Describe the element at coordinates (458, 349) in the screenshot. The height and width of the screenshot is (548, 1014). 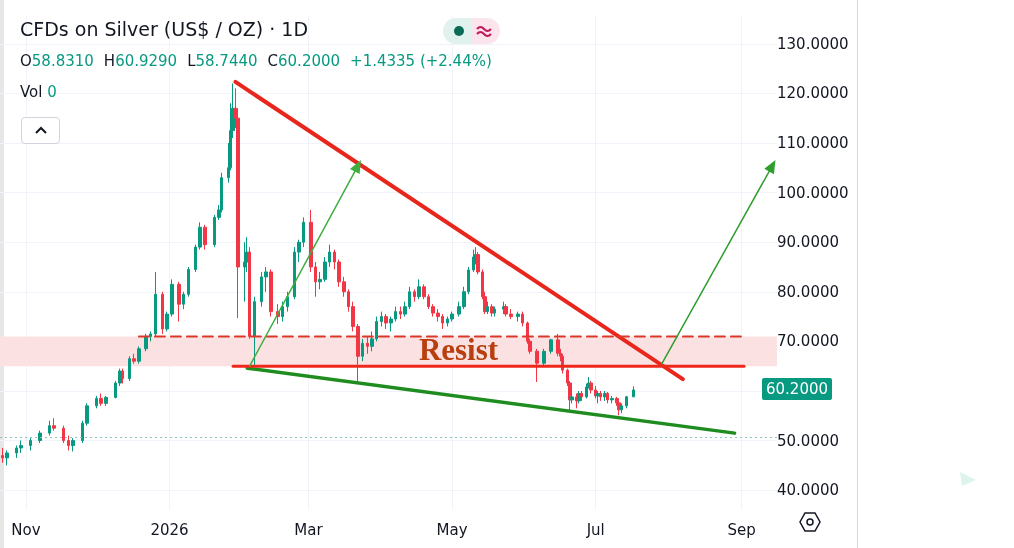
I see `band-label: Resist` at that location.